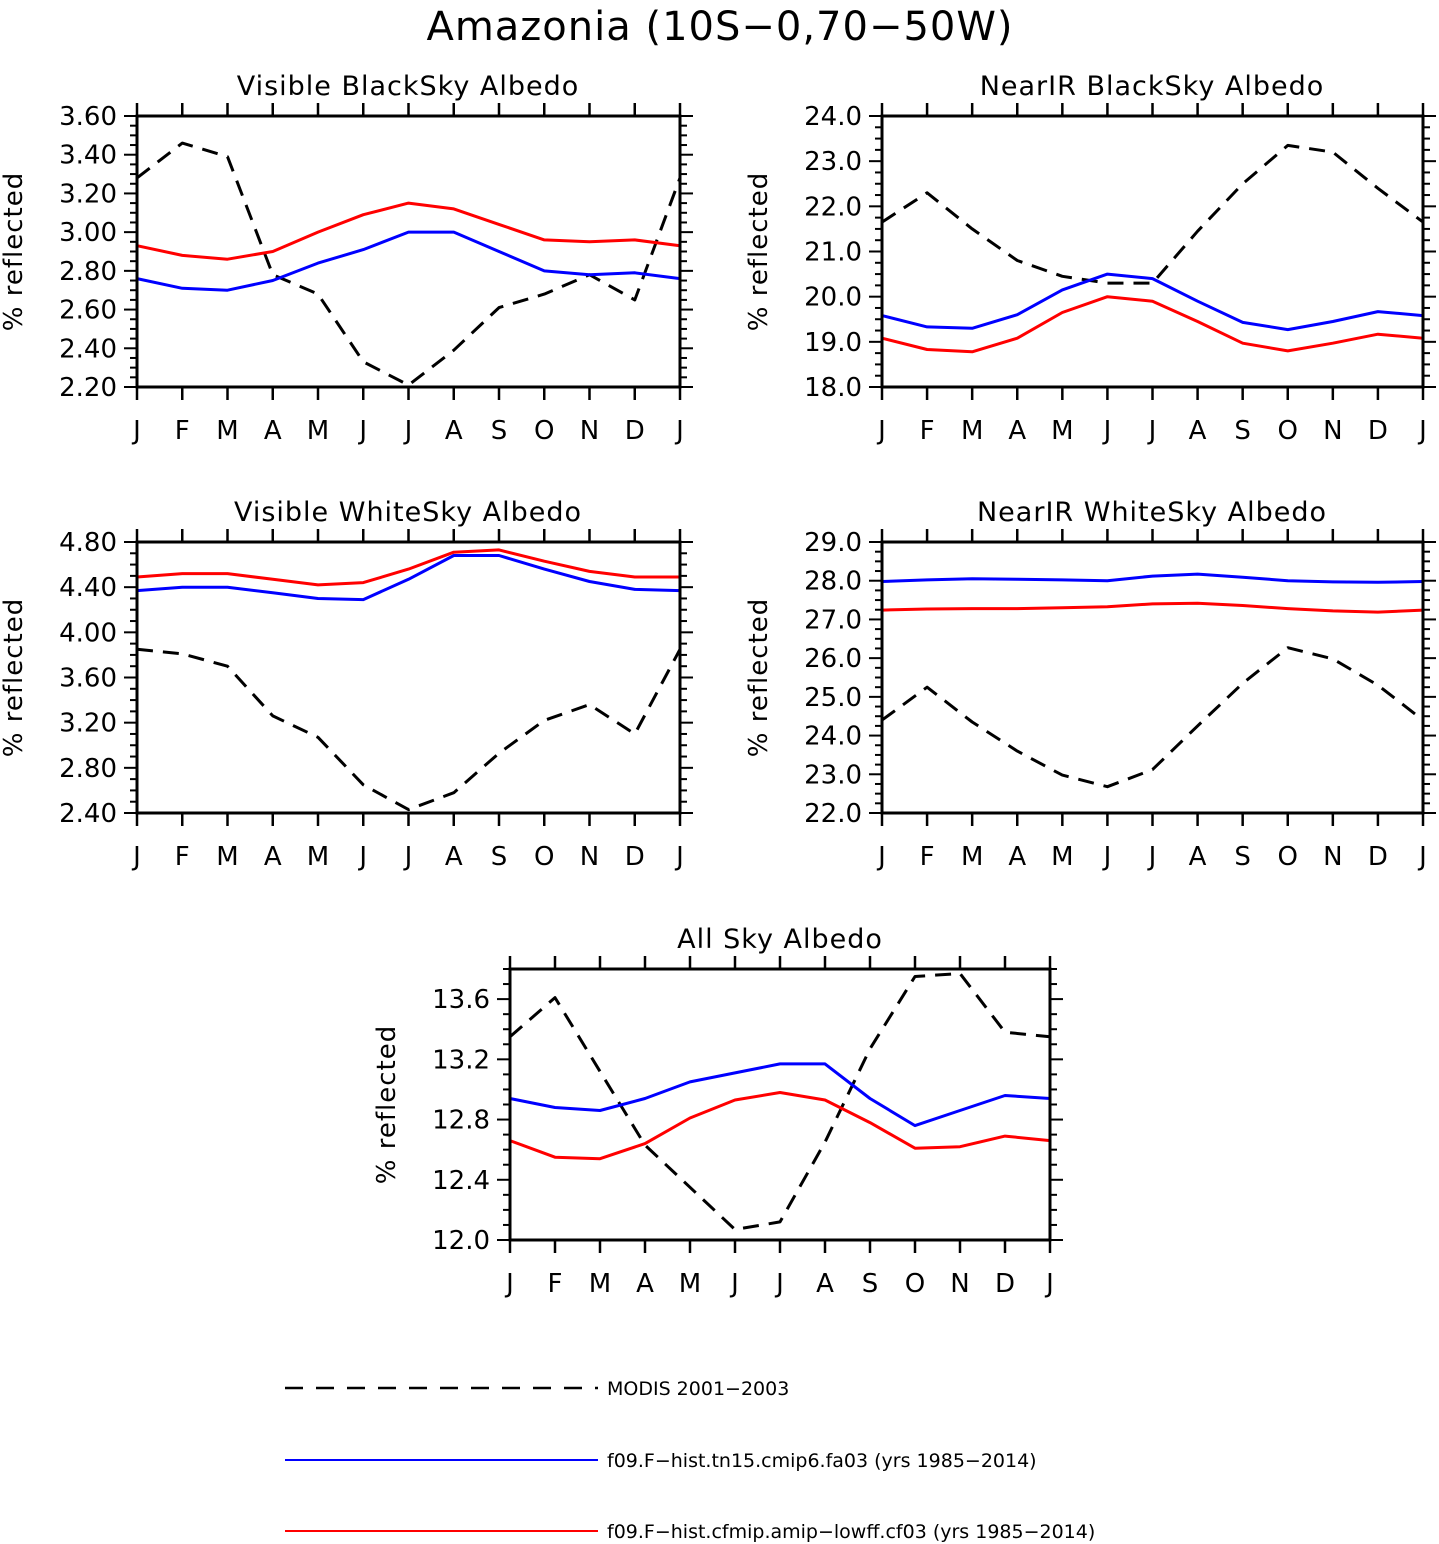 This screenshot has width=1439, height=1544. What do you see at coordinates (537, 1389) in the screenshot?
I see `legend-item-modis: MODIS 2001−2003` at bounding box center [537, 1389].